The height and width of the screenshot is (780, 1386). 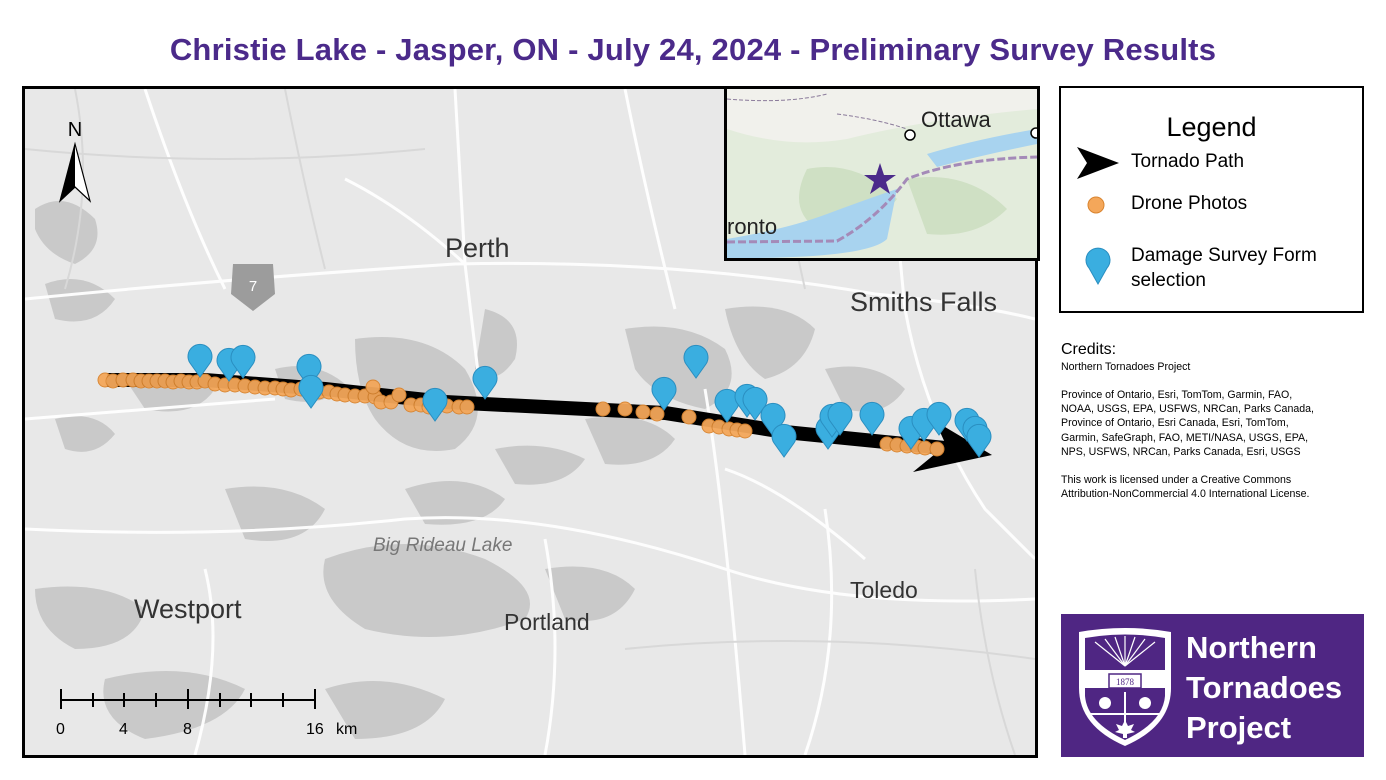 What do you see at coordinates (315, 729) in the screenshot?
I see `scale-tick-16: 16` at bounding box center [315, 729].